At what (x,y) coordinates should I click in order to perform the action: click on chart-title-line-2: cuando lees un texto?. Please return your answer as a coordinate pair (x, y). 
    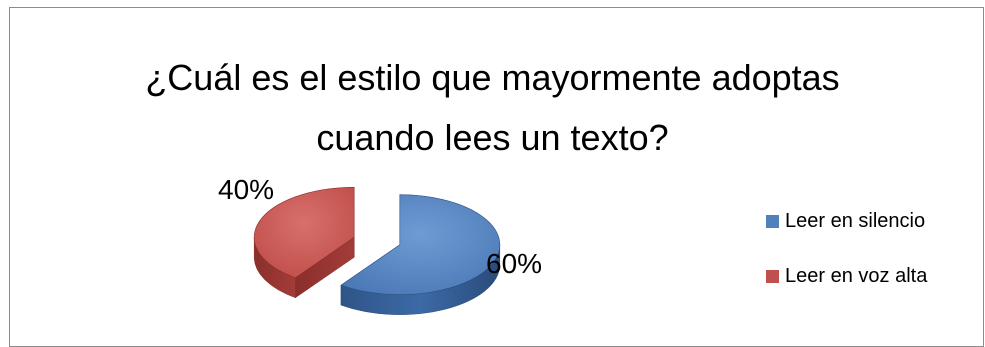
    Looking at the image, I should click on (492, 137).